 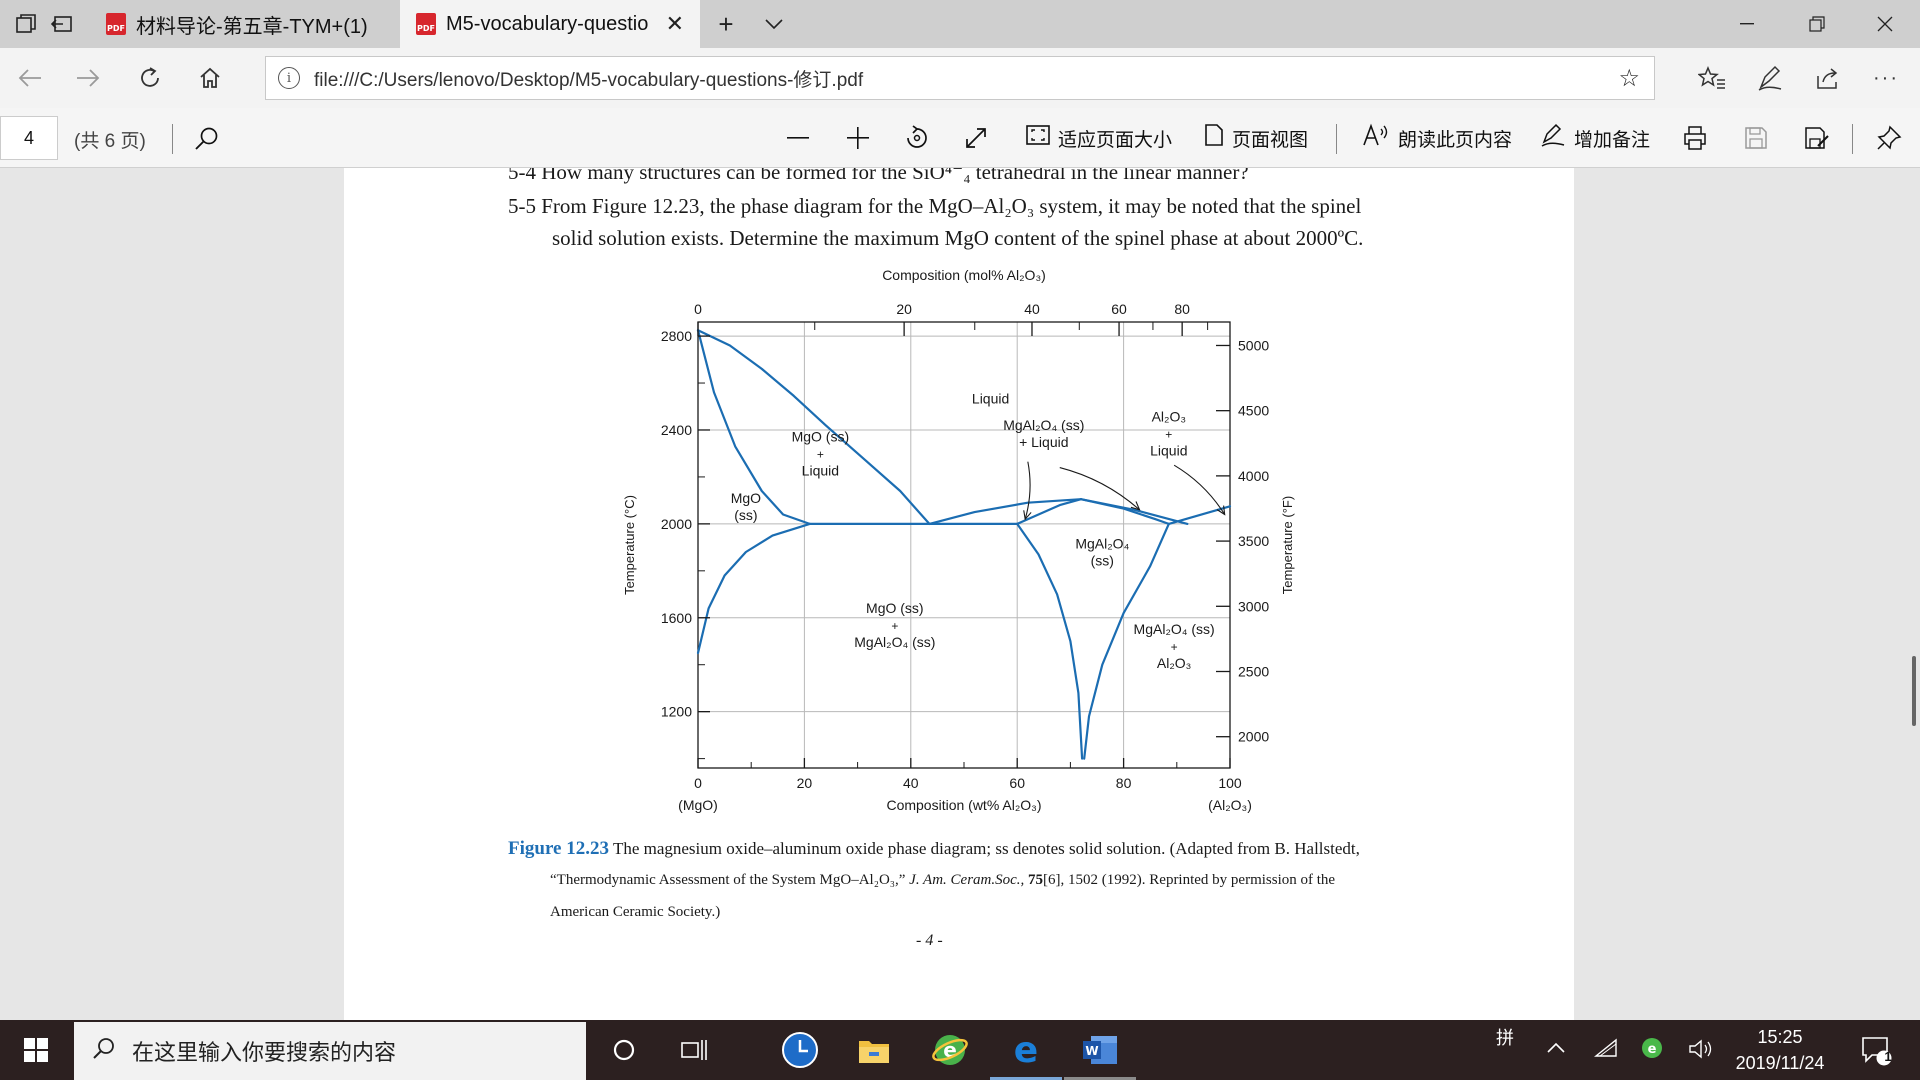 What do you see at coordinates (243, 24) in the screenshot?
I see `tab-materials: PDF 材料导论-第五章-TYM+(1)` at bounding box center [243, 24].